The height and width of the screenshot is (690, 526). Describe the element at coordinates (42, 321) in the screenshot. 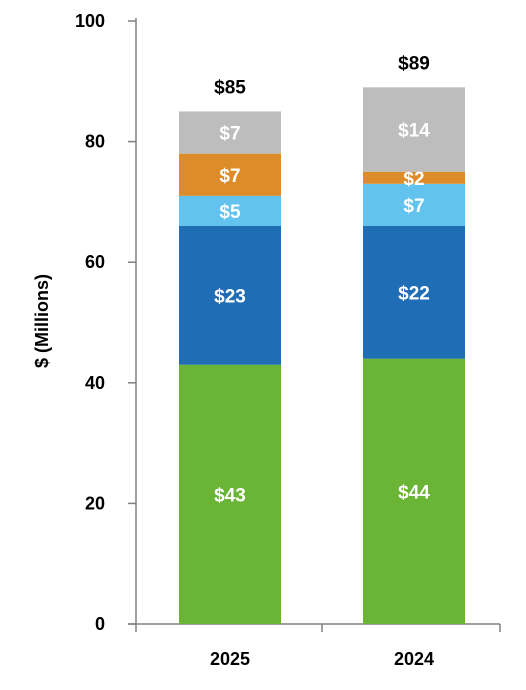

I see `y-axis-title: $ (Millions)` at that location.